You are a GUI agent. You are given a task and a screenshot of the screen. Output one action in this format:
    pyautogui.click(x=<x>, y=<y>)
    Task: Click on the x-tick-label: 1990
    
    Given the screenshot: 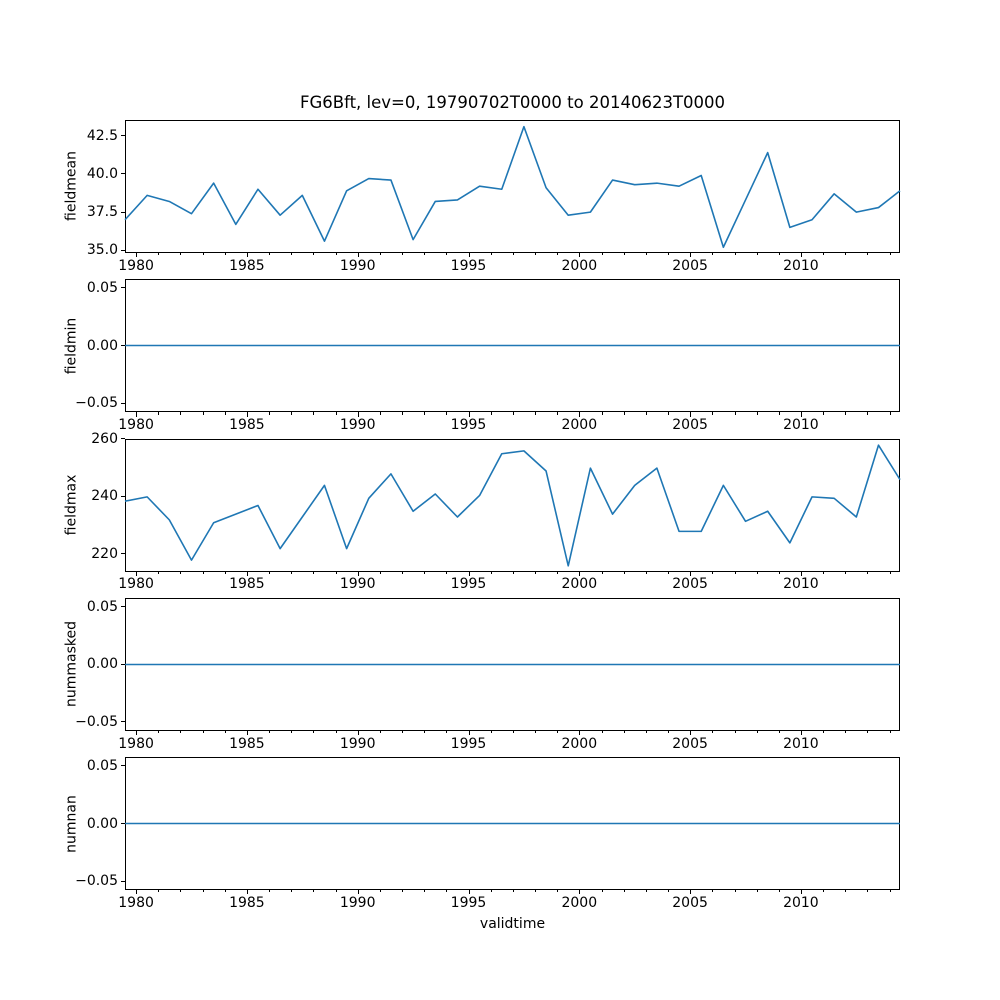 What is the action you would take?
    pyautogui.click(x=357, y=584)
    